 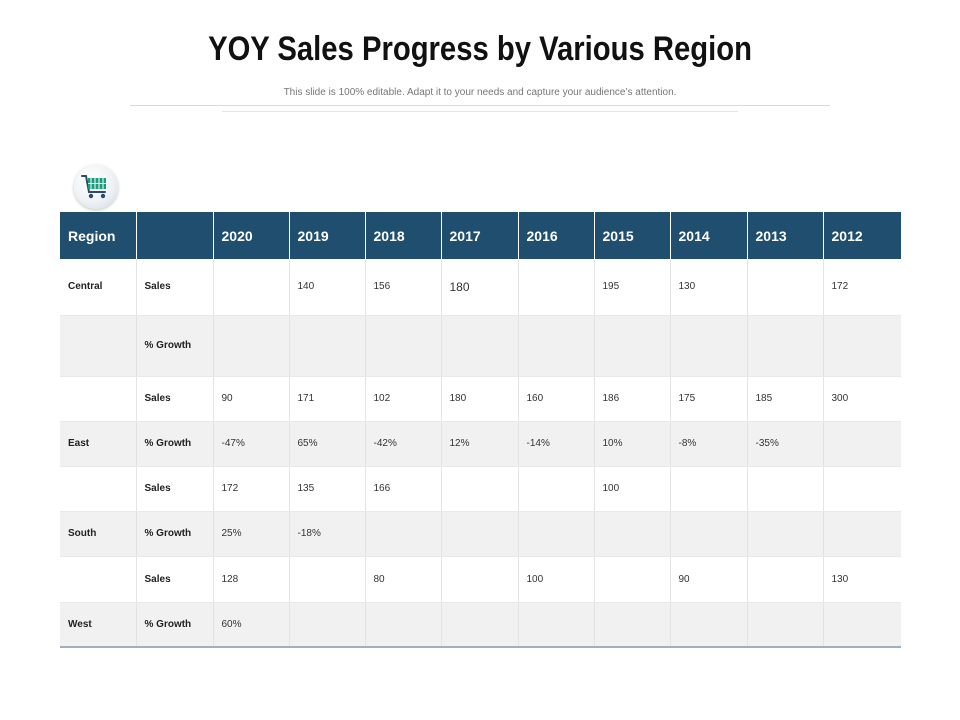 I want to click on table-cell: 186, so click(x=632, y=399).